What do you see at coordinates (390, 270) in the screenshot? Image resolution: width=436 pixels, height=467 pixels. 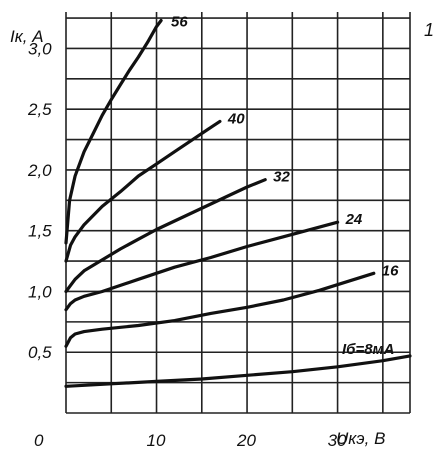 I see `curve-label: 16` at bounding box center [390, 270].